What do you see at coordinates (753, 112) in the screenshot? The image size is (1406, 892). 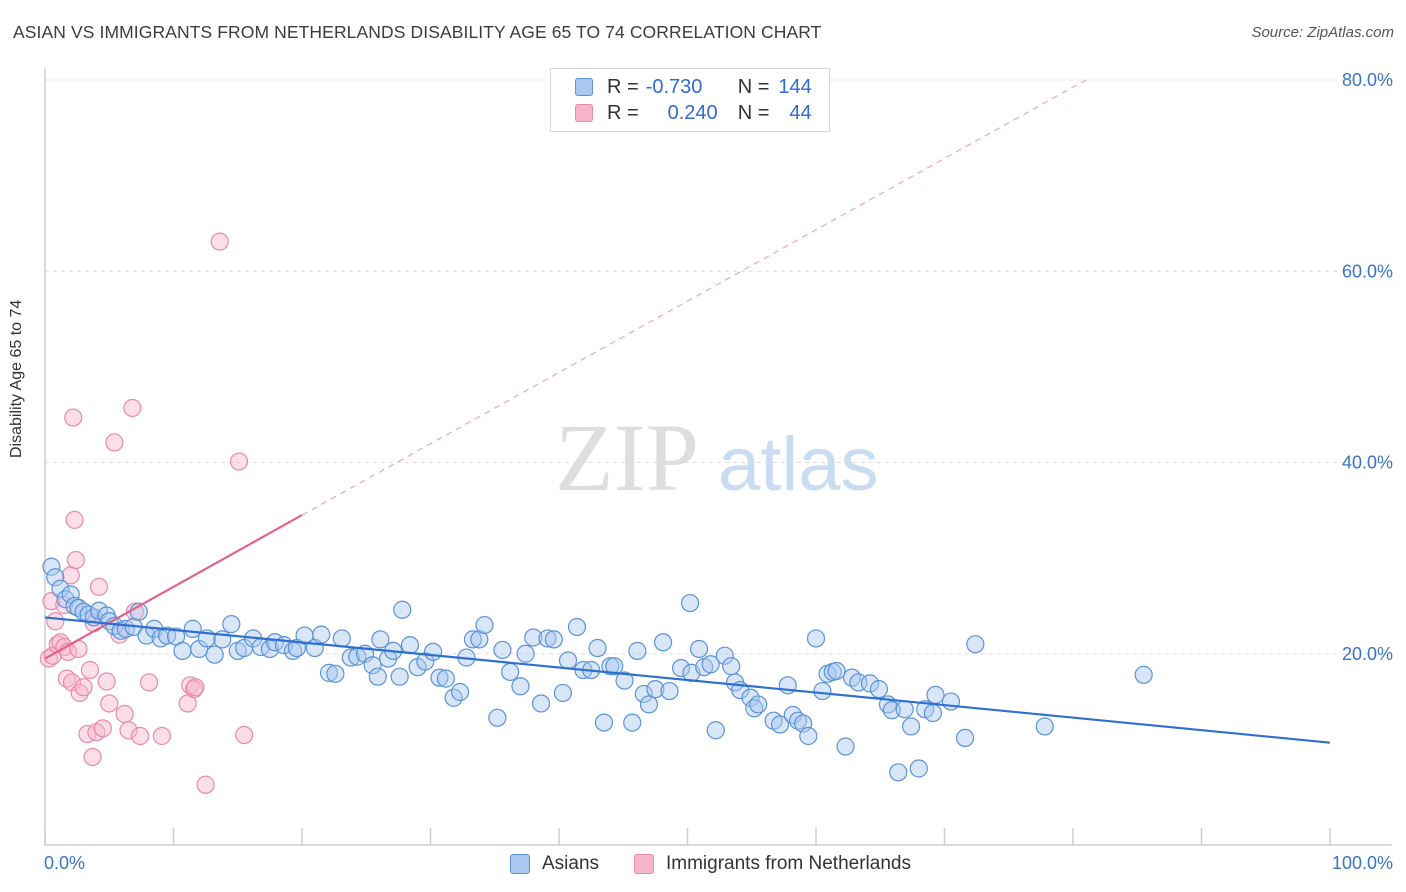 I see `netherlands-n-label: N =` at bounding box center [753, 112].